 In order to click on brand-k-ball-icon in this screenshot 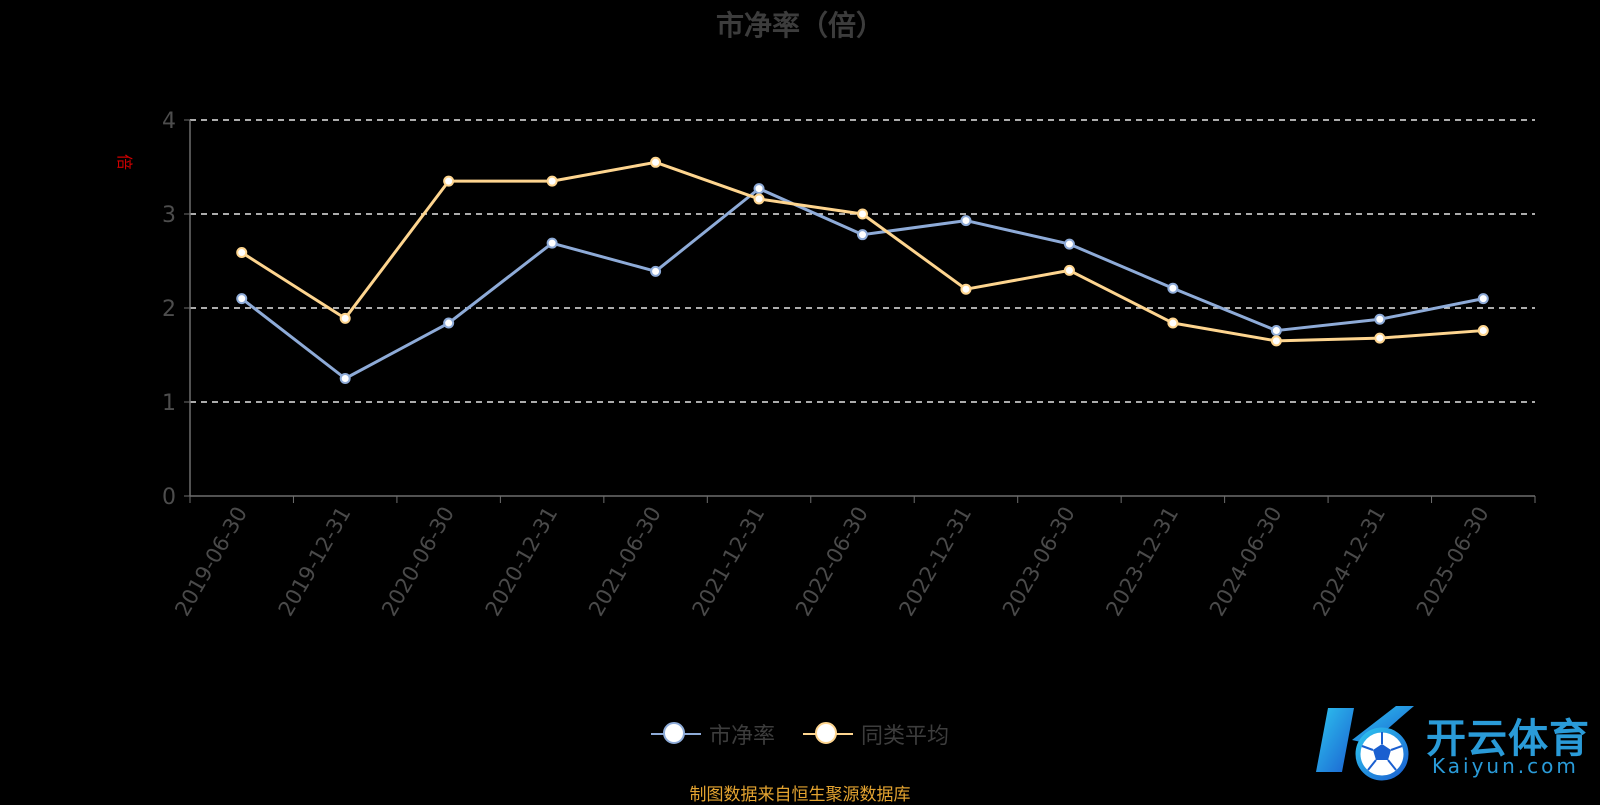, I will do `click(1365, 743)`.